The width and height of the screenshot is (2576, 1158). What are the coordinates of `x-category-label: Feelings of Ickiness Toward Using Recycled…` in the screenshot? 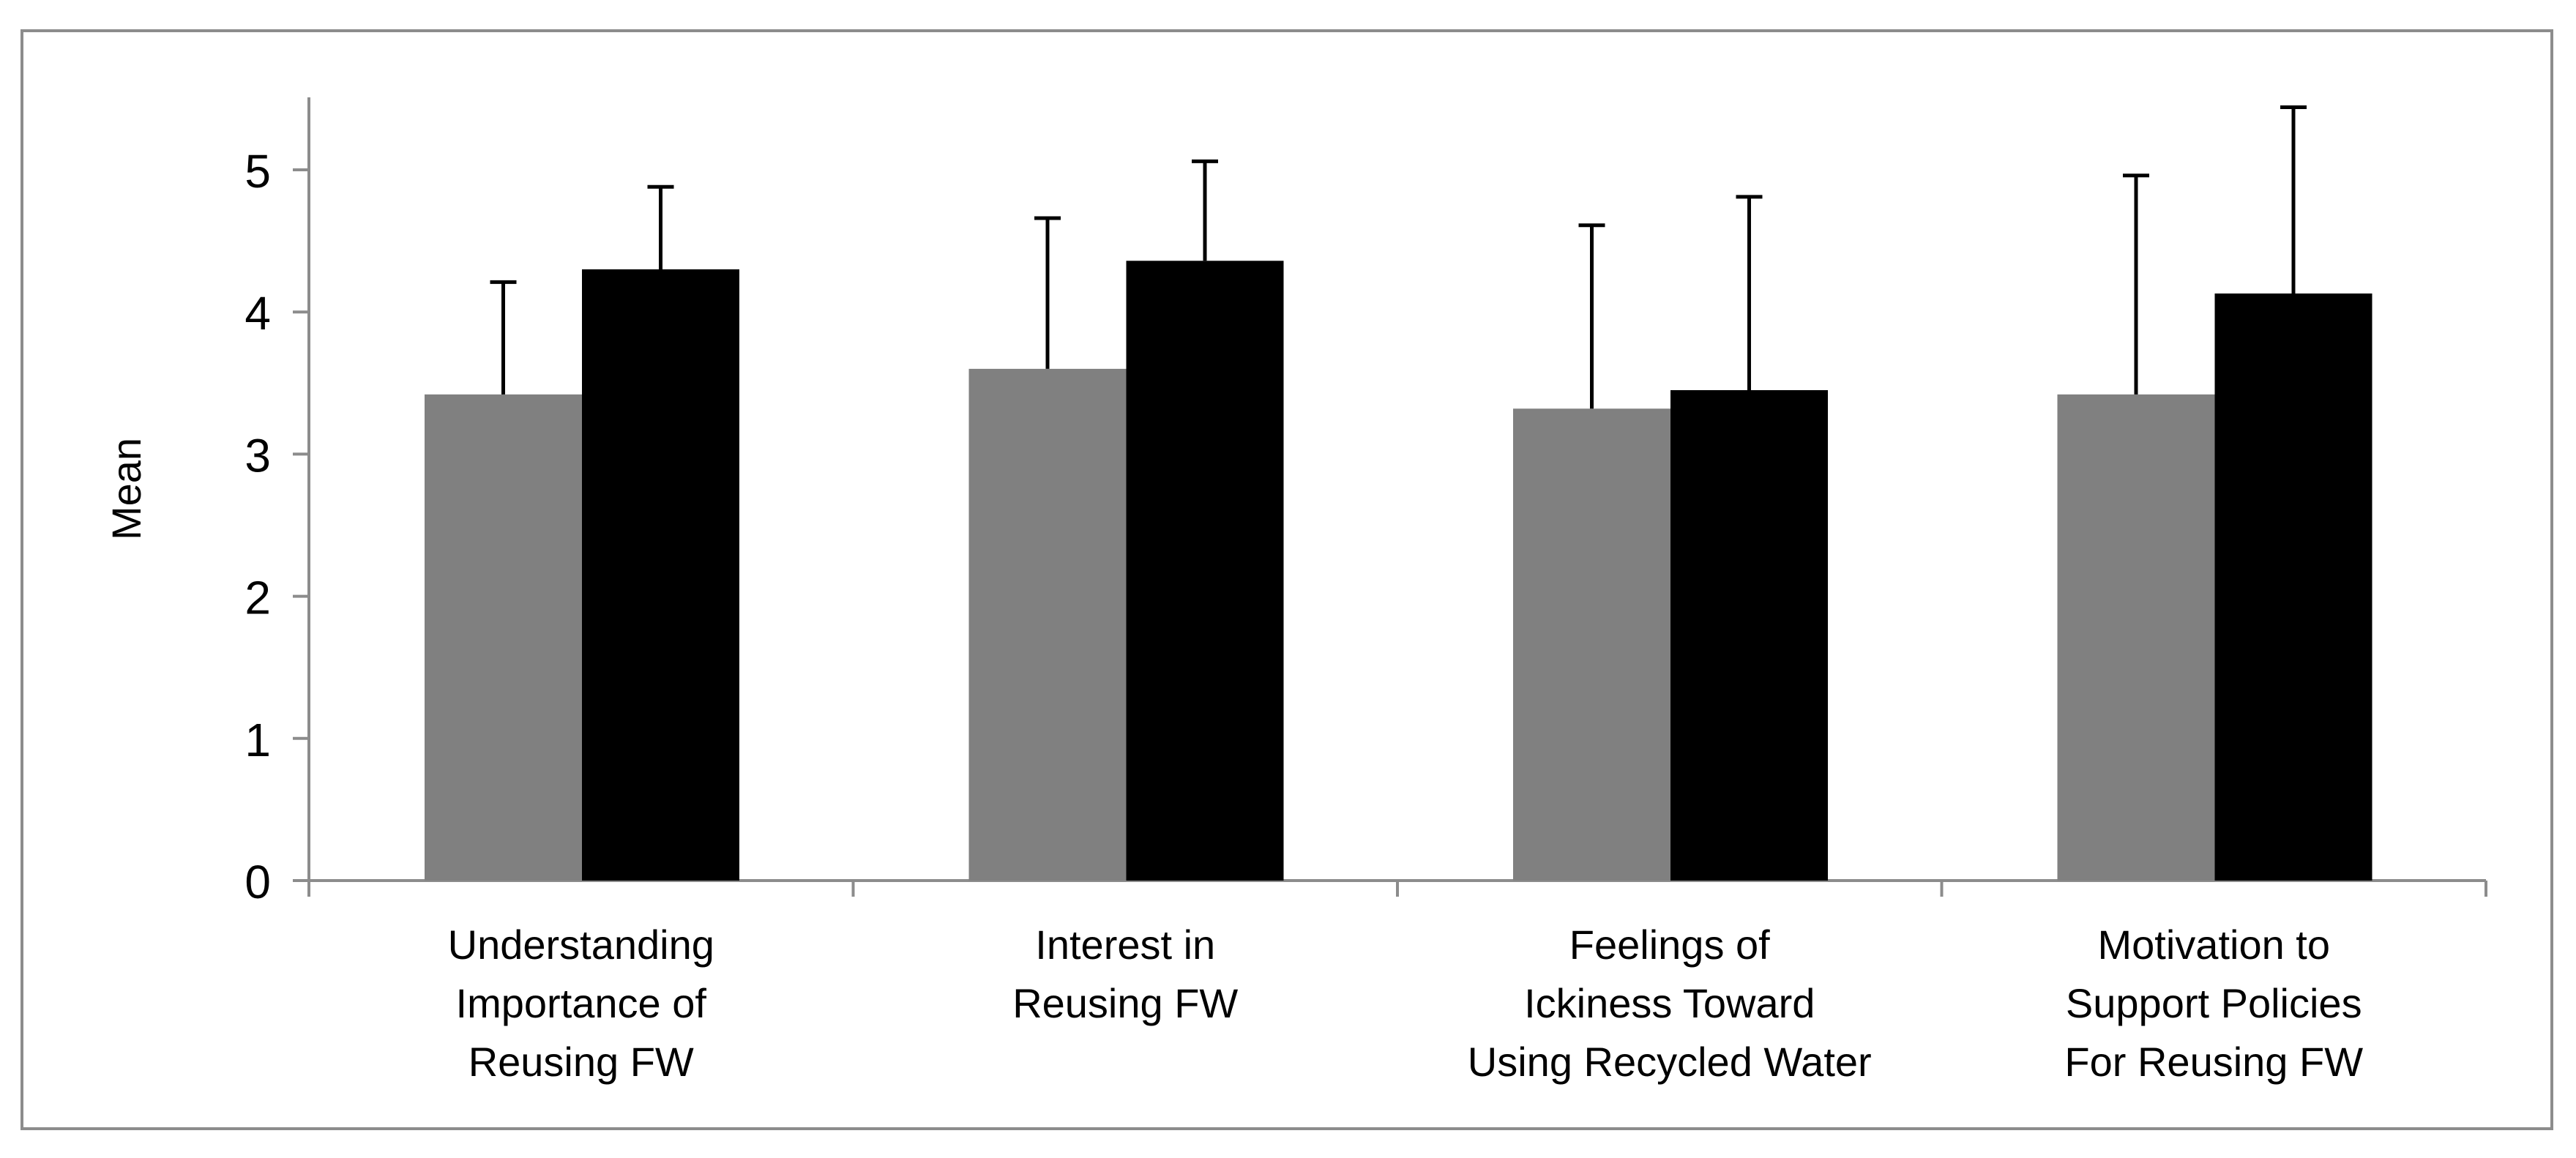 It's located at (1670, 1003).